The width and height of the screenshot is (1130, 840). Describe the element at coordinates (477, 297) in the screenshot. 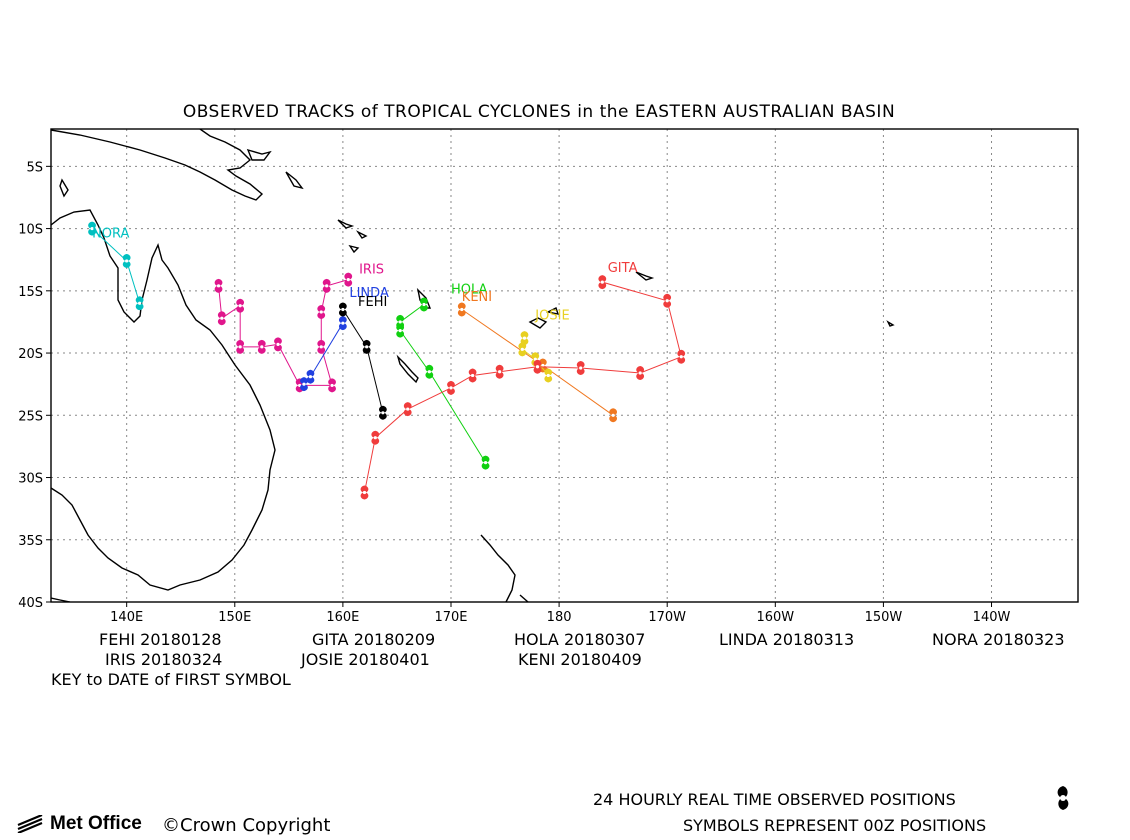

I see `track-label: KENI` at that location.